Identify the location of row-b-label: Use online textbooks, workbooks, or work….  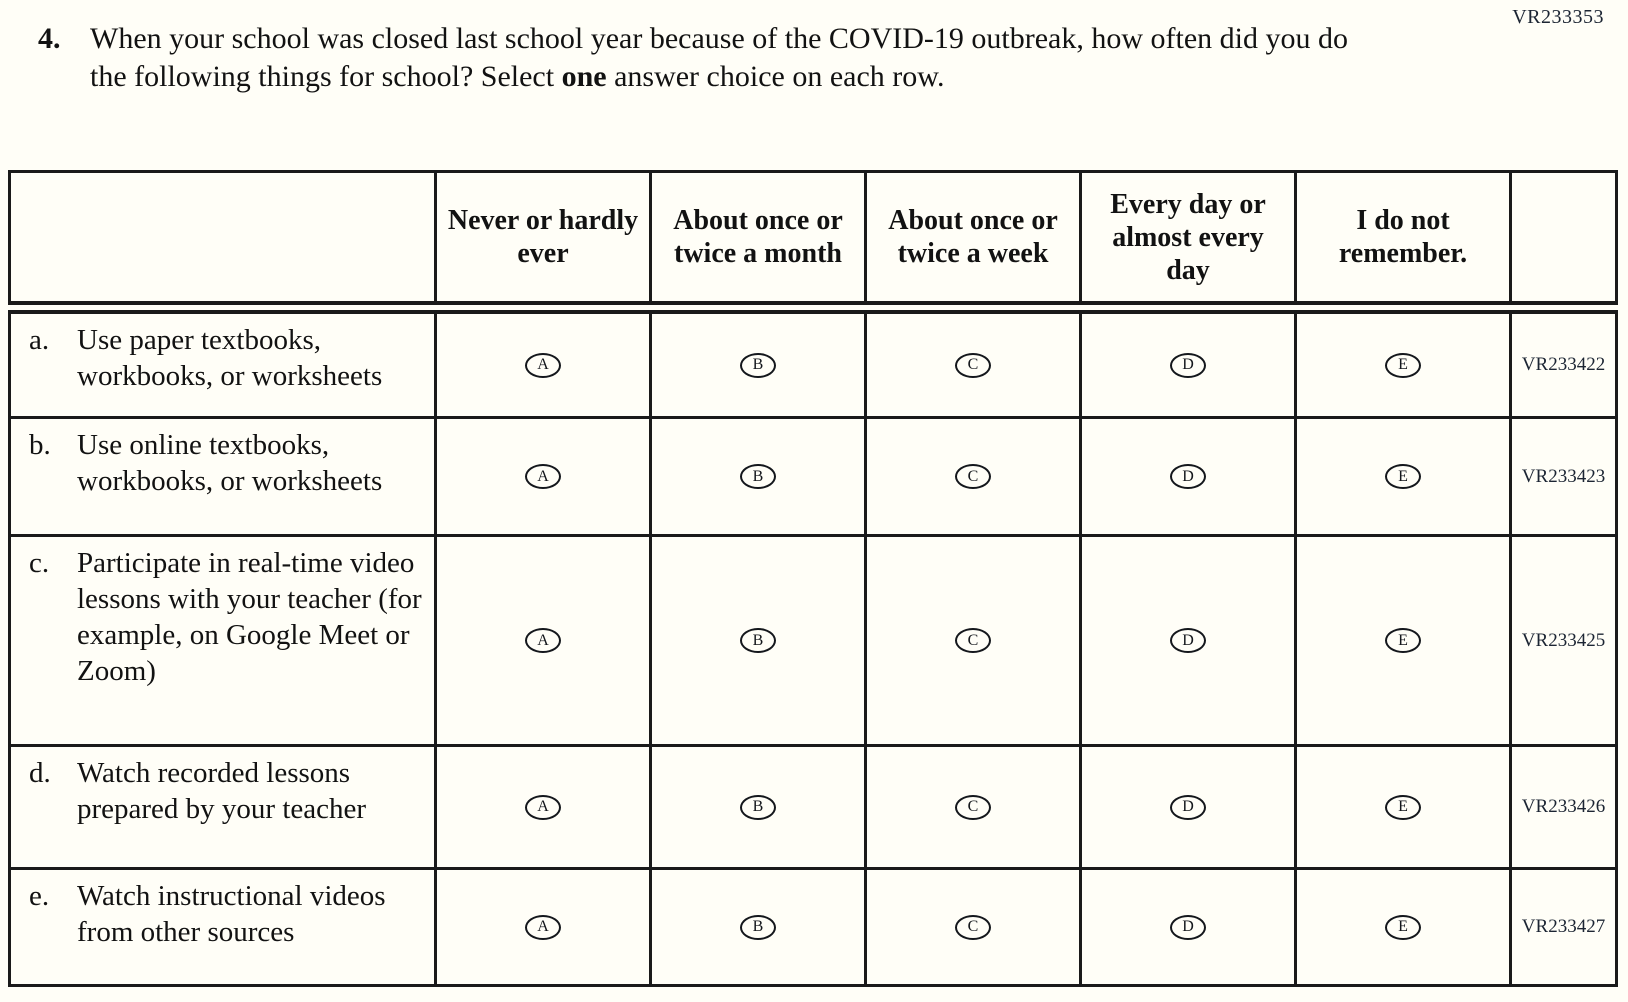
(230, 463).